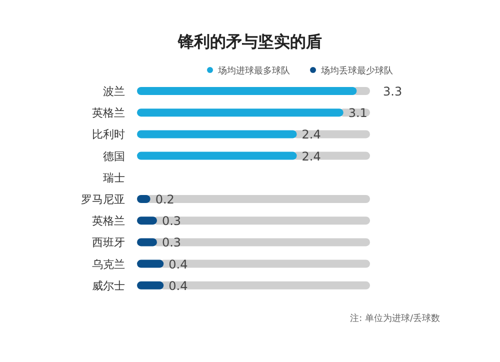 Image resolution: width=500 pixels, height=362 pixels. I want to click on data-label: 3.1, so click(358, 113).